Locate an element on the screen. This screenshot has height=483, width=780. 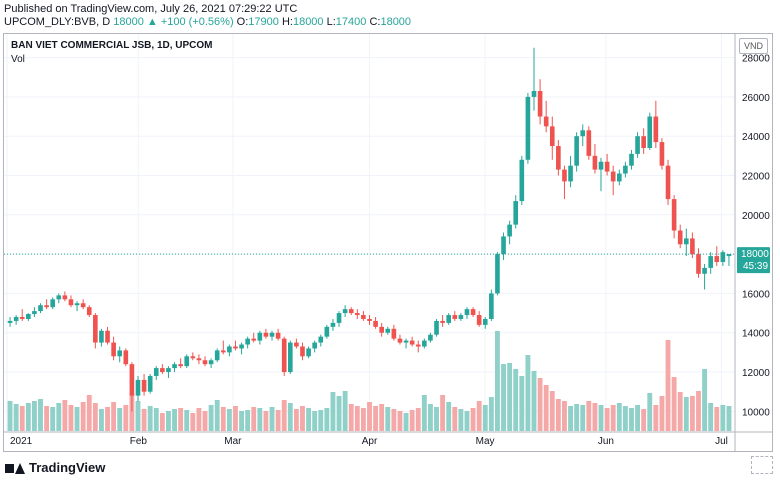
last-price-label: 18000 is located at coordinates (755, 254).